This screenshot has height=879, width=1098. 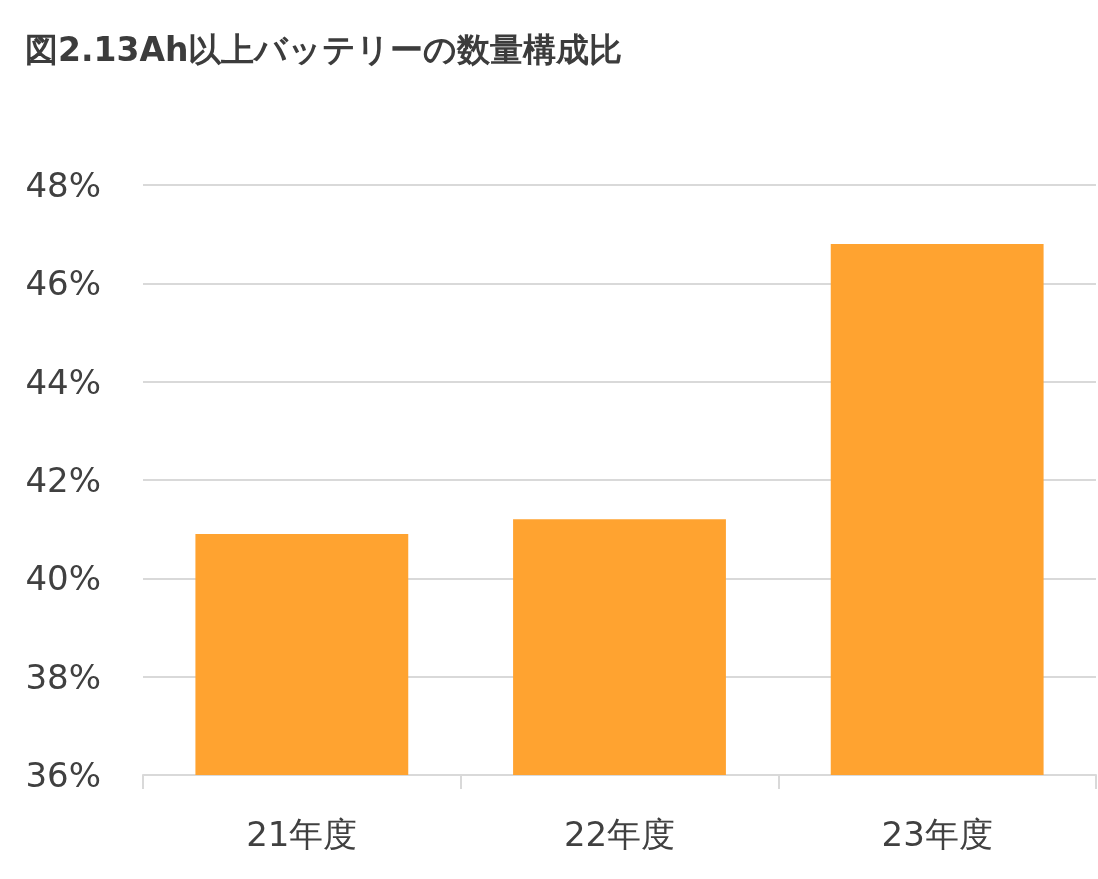 I want to click on y-tick-label: 48%, so click(x=63, y=185).